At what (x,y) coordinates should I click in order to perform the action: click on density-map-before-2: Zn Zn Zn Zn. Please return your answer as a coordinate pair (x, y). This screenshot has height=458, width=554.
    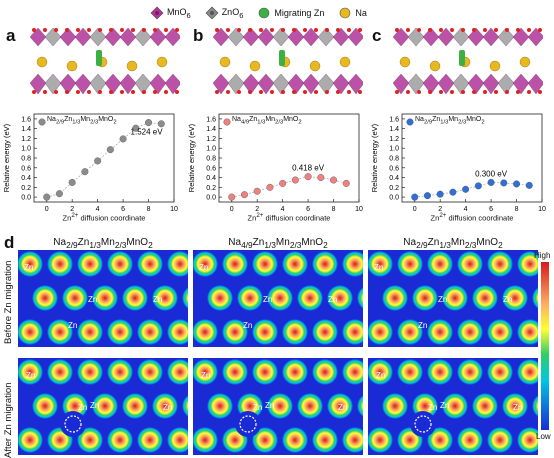
    Looking at the image, I should click on (278, 298).